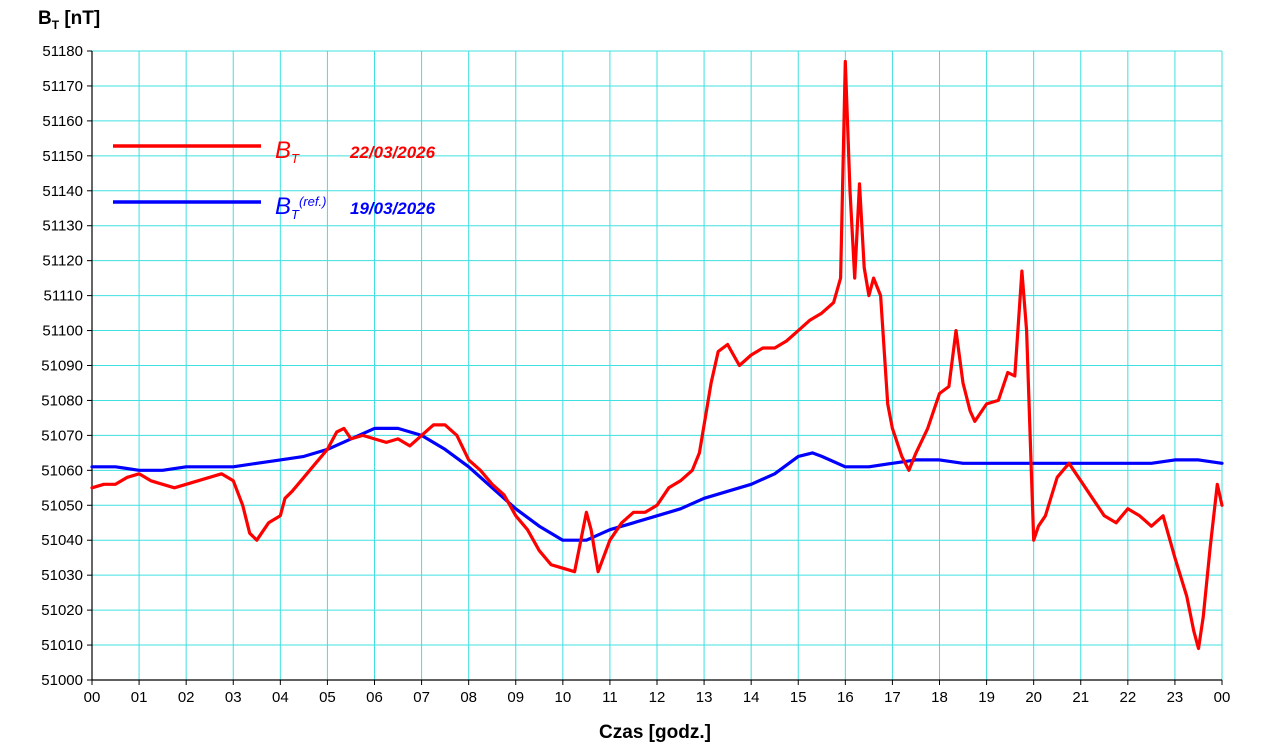 Image resolution: width=1275 pixels, height=750 pixels. I want to click on y-tick-label: 51100, so click(62, 331).